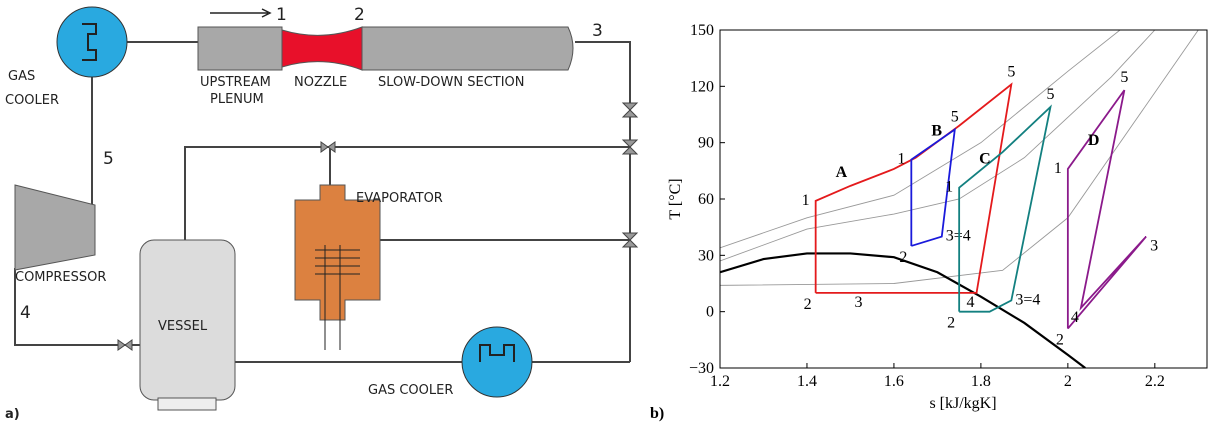 Image resolution: width=1217 pixels, height=430 pixels. Describe the element at coordinates (108, 159) in the screenshot. I see `point-number: 5` at that location.